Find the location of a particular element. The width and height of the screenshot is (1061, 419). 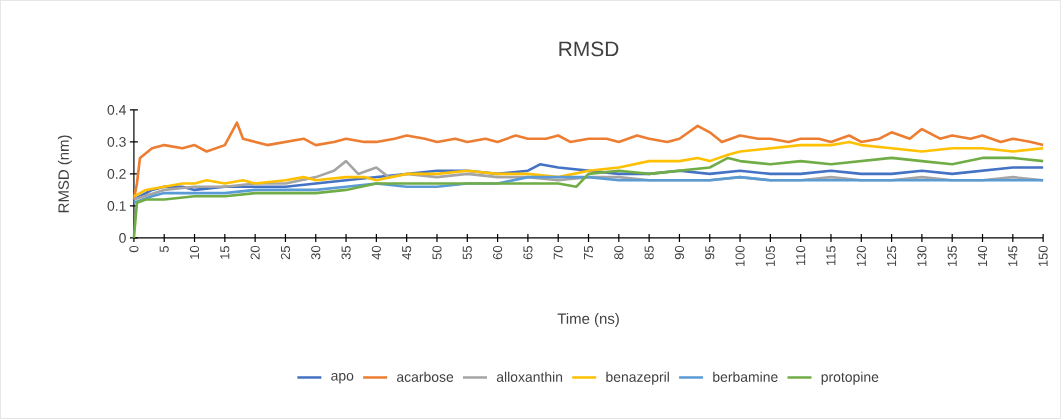

x-tick-label: 140 is located at coordinates (982, 256).